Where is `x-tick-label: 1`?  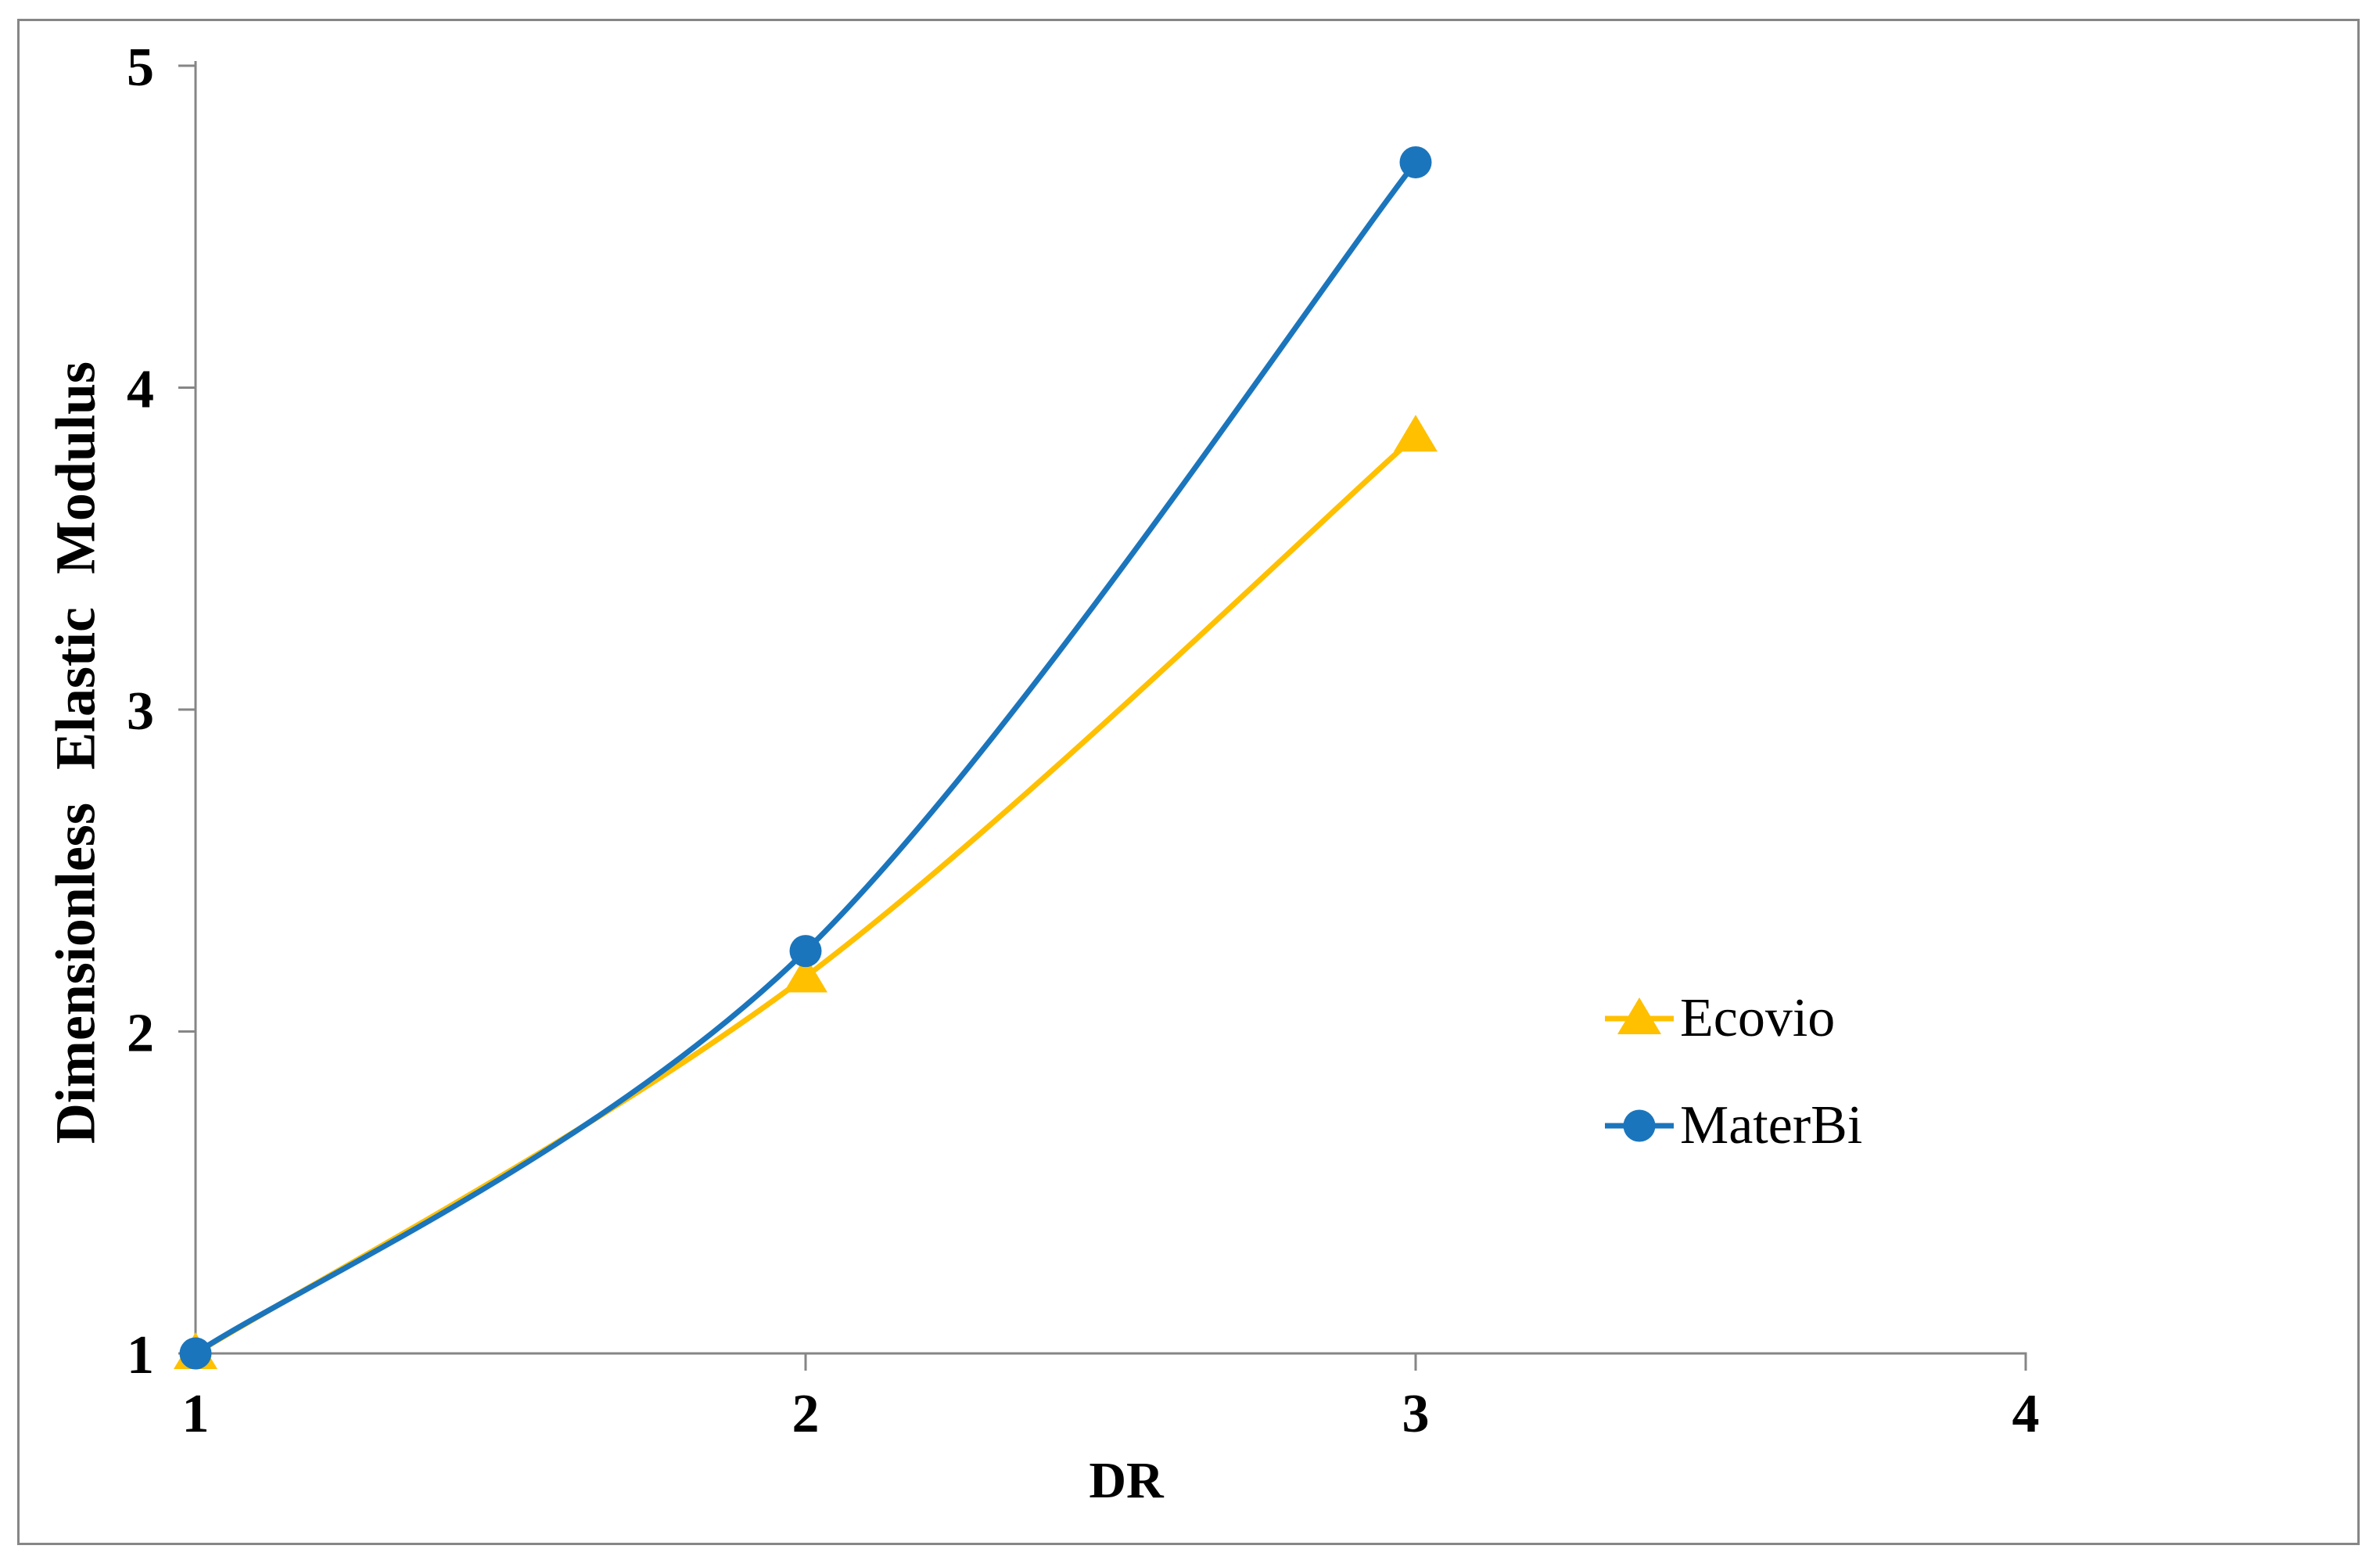
x-tick-label: 1 is located at coordinates (196, 1414).